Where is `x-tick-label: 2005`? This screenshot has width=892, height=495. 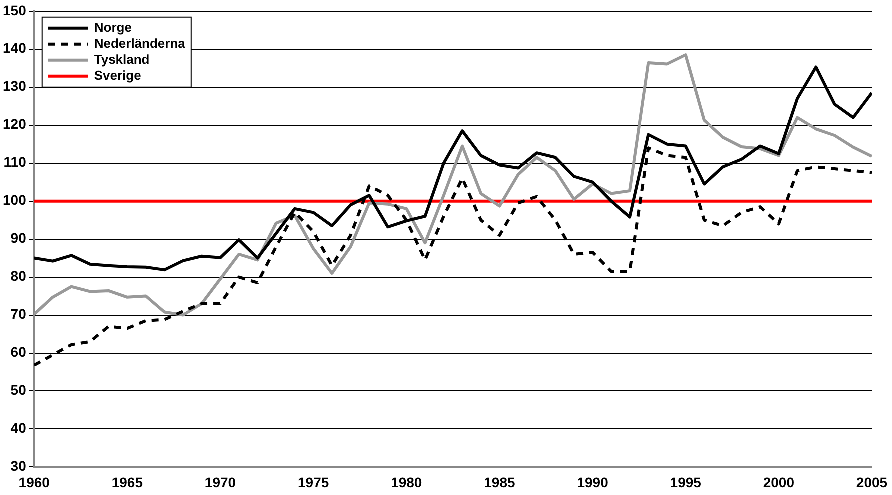
x-tick-label: 2005 is located at coordinates (872, 482).